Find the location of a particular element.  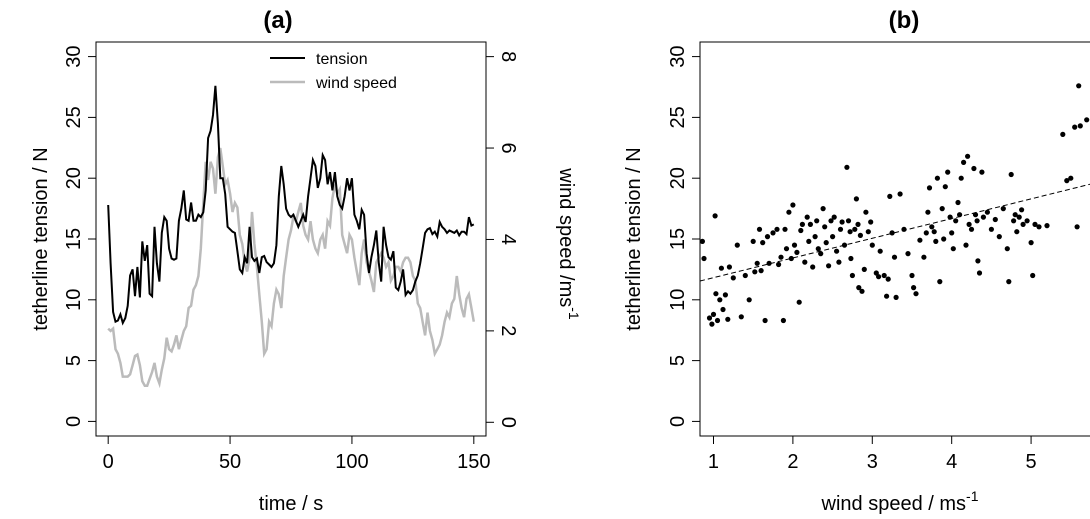

panel-b-y-tick-label: 20 is located at coordinates (678, 178).